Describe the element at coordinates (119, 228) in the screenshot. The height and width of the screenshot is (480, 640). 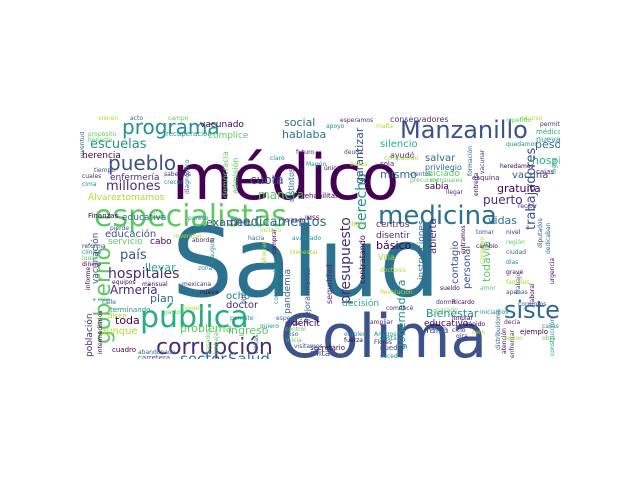
I see `word-pierde: pierde` at that location.